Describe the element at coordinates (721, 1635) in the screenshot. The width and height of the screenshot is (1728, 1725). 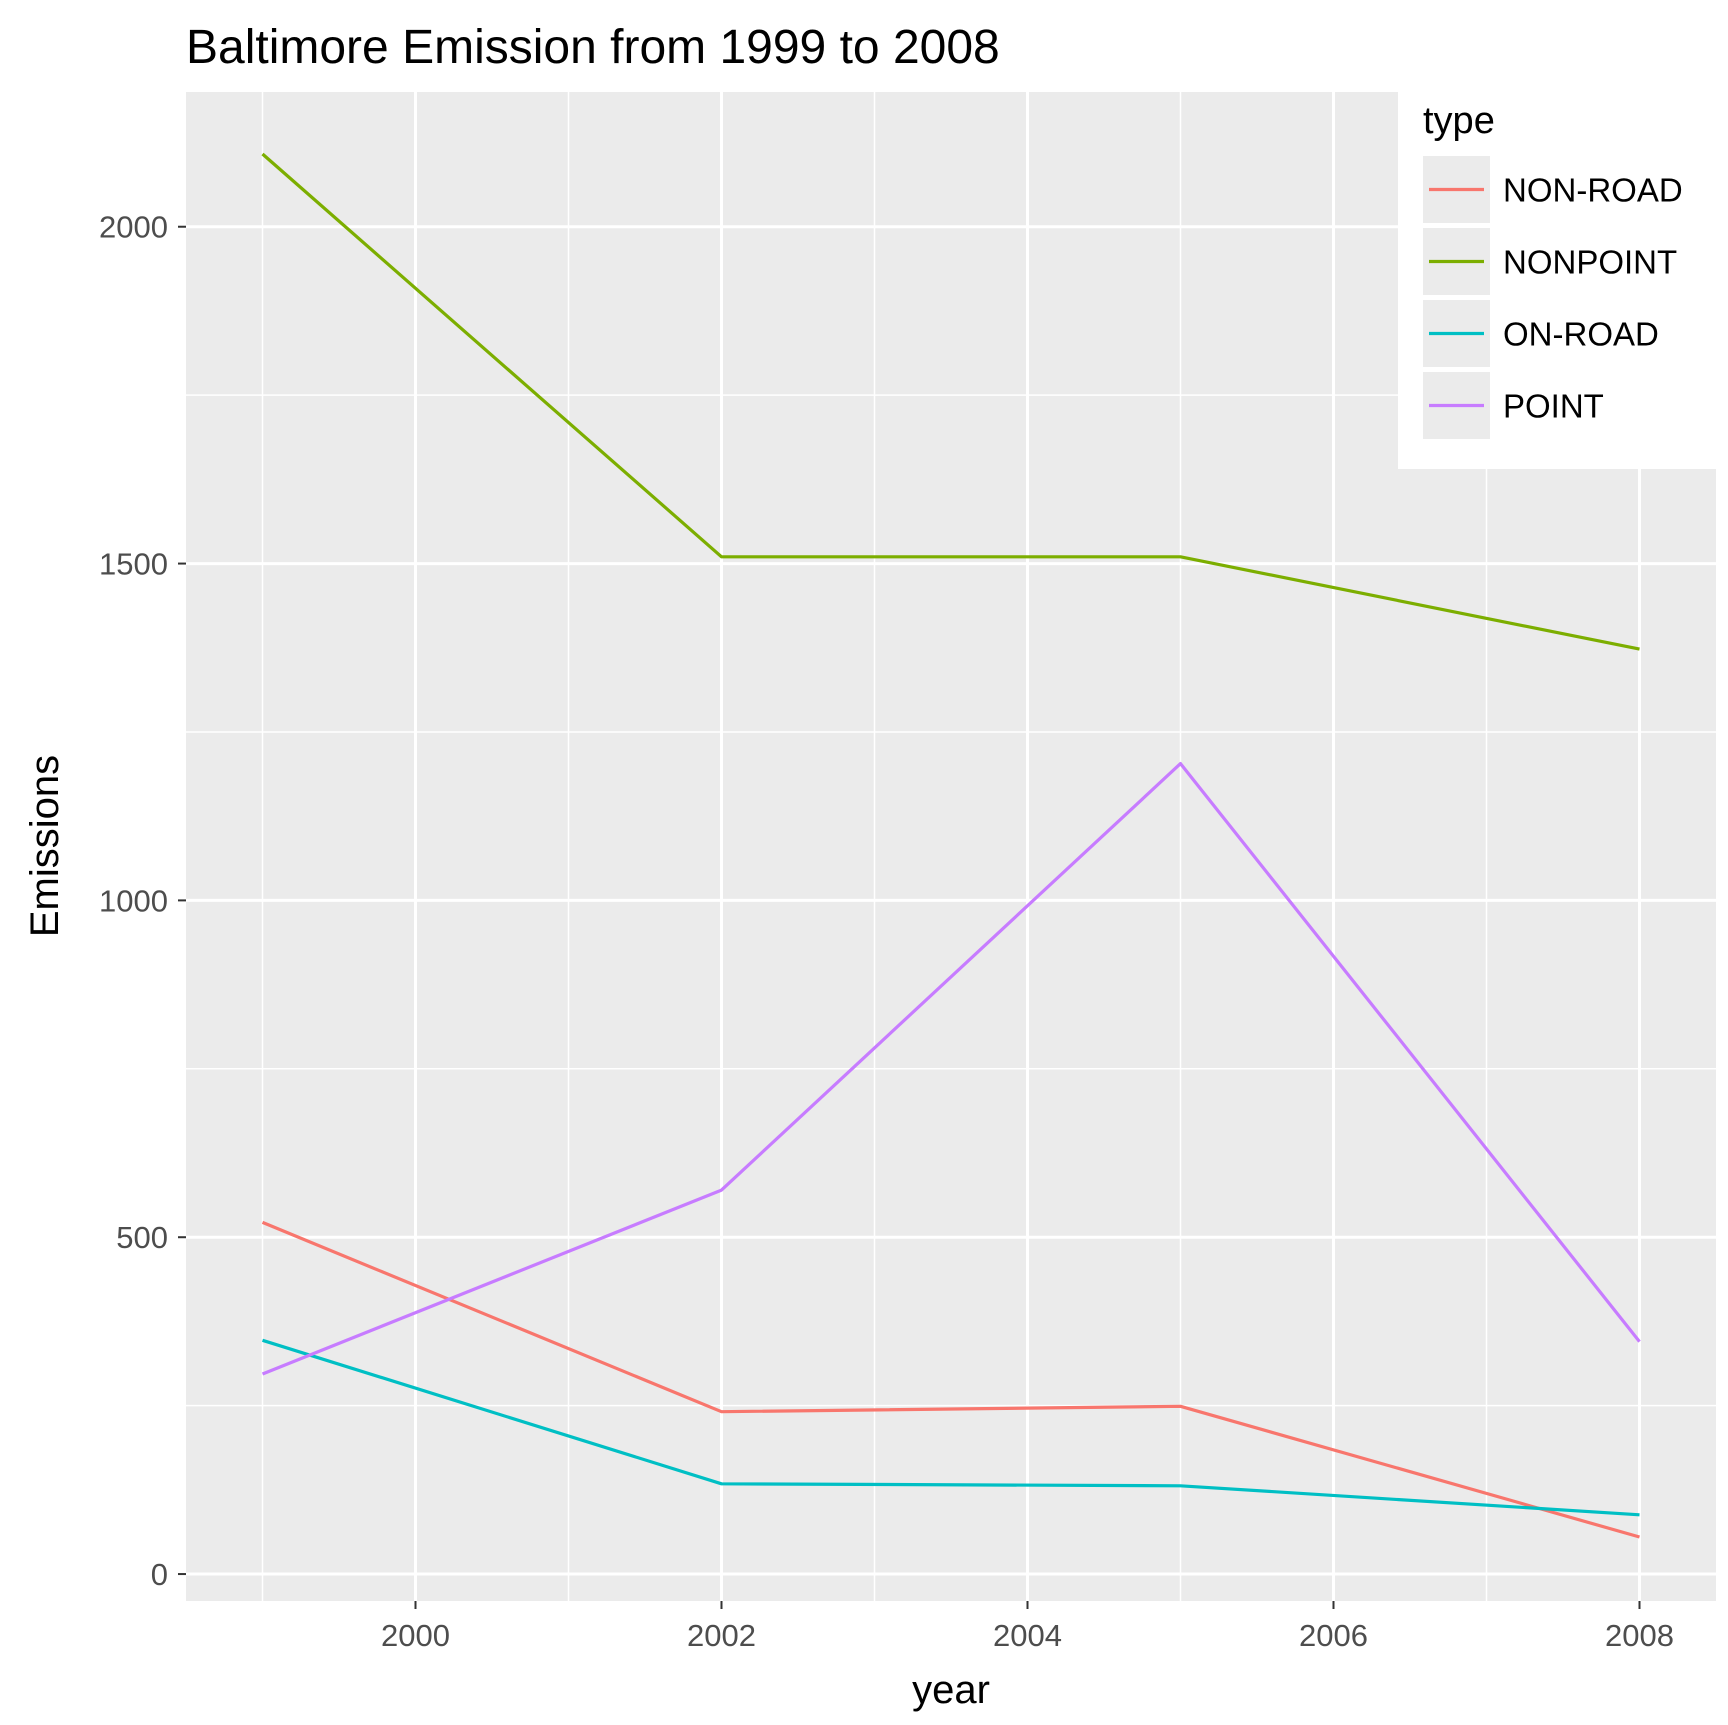
I see `x-tick-label: 2002` at that location.